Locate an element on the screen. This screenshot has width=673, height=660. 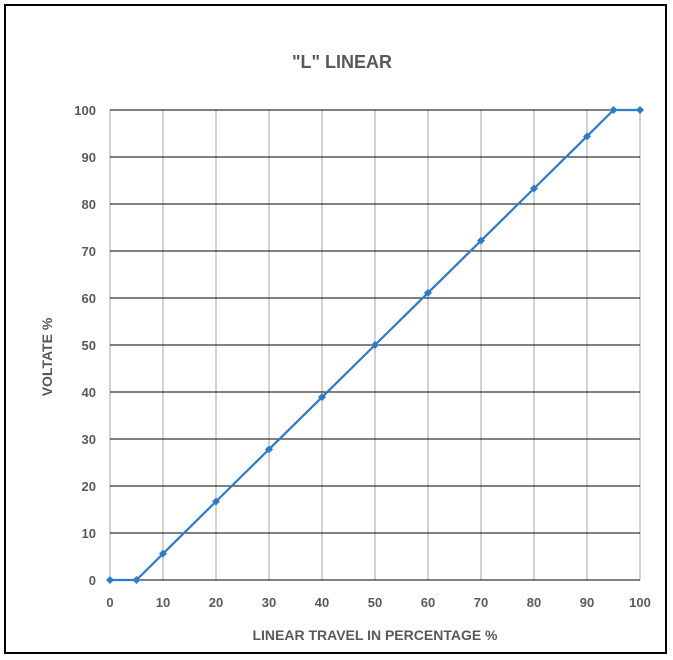
x-tick-label: 20 is located at coordinates (216, 602).